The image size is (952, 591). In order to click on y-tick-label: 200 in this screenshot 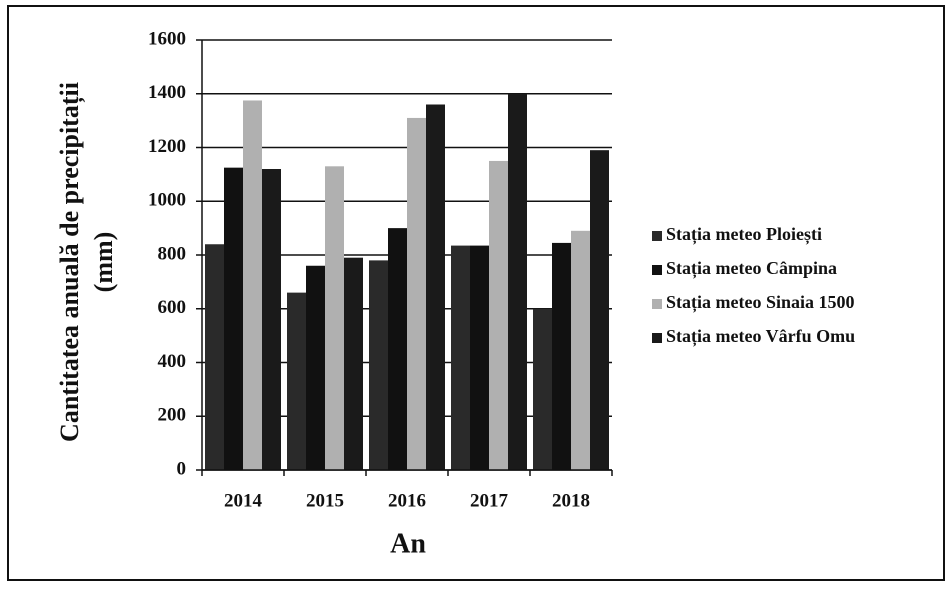, I will do `click(172, 415)`.